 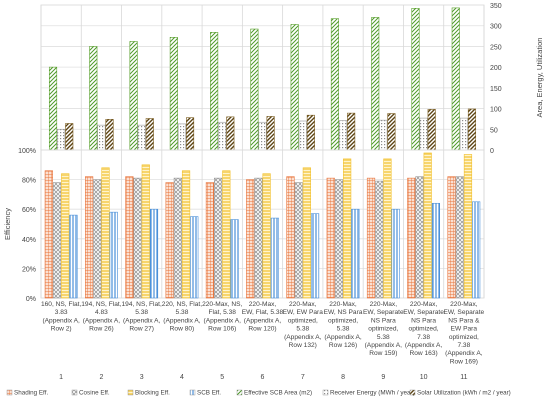 What do you see at coordinates (278, 393) in the screenshot?
I see `legend-label: Effective SCB Area (m2)` at bounding box center [278, 393].